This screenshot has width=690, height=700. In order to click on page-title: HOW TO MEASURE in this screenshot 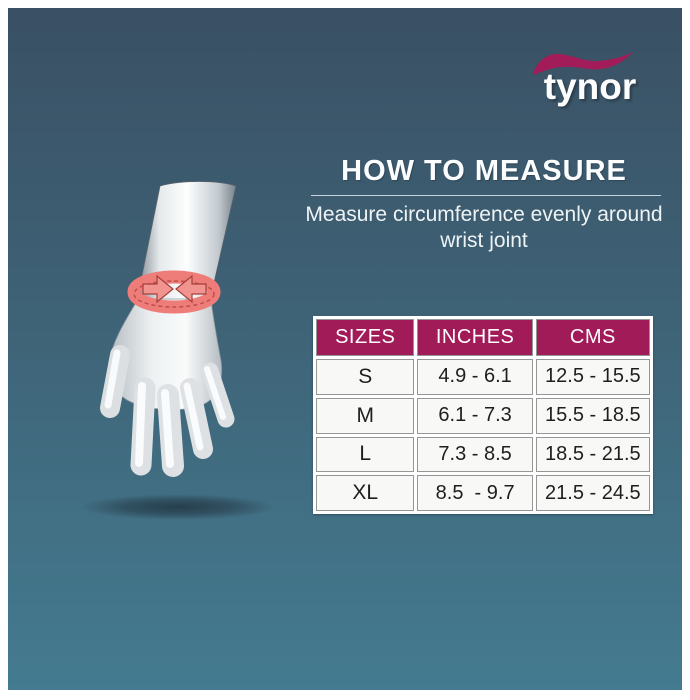, I will do `click(484, 171)`.